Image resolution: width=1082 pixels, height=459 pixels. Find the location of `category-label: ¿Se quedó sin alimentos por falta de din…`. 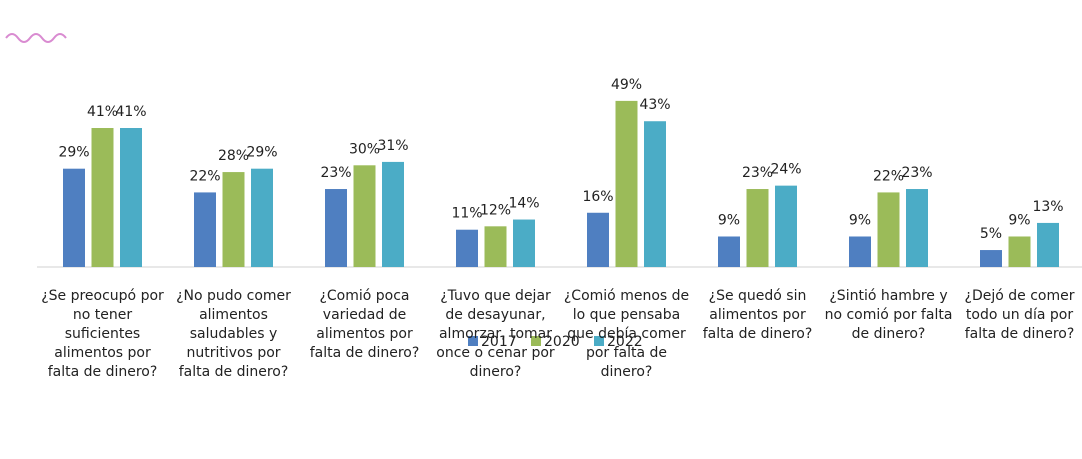

category-label: ¿Se quedó sin alimentos por falta de din… is located at coordinates (757, 315).